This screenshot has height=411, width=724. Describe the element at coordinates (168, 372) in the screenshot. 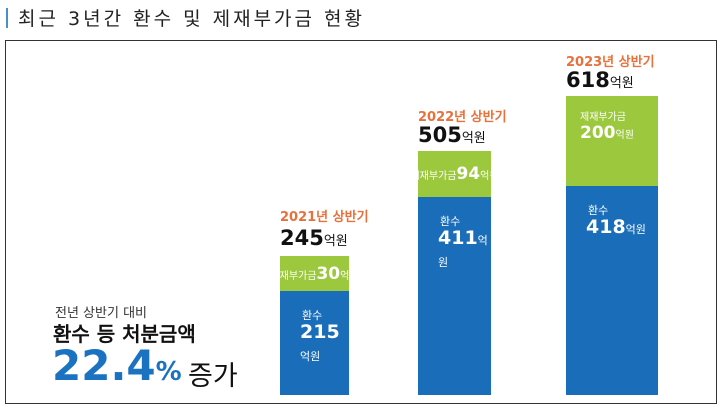

I see `percent-sign: %` at that location.